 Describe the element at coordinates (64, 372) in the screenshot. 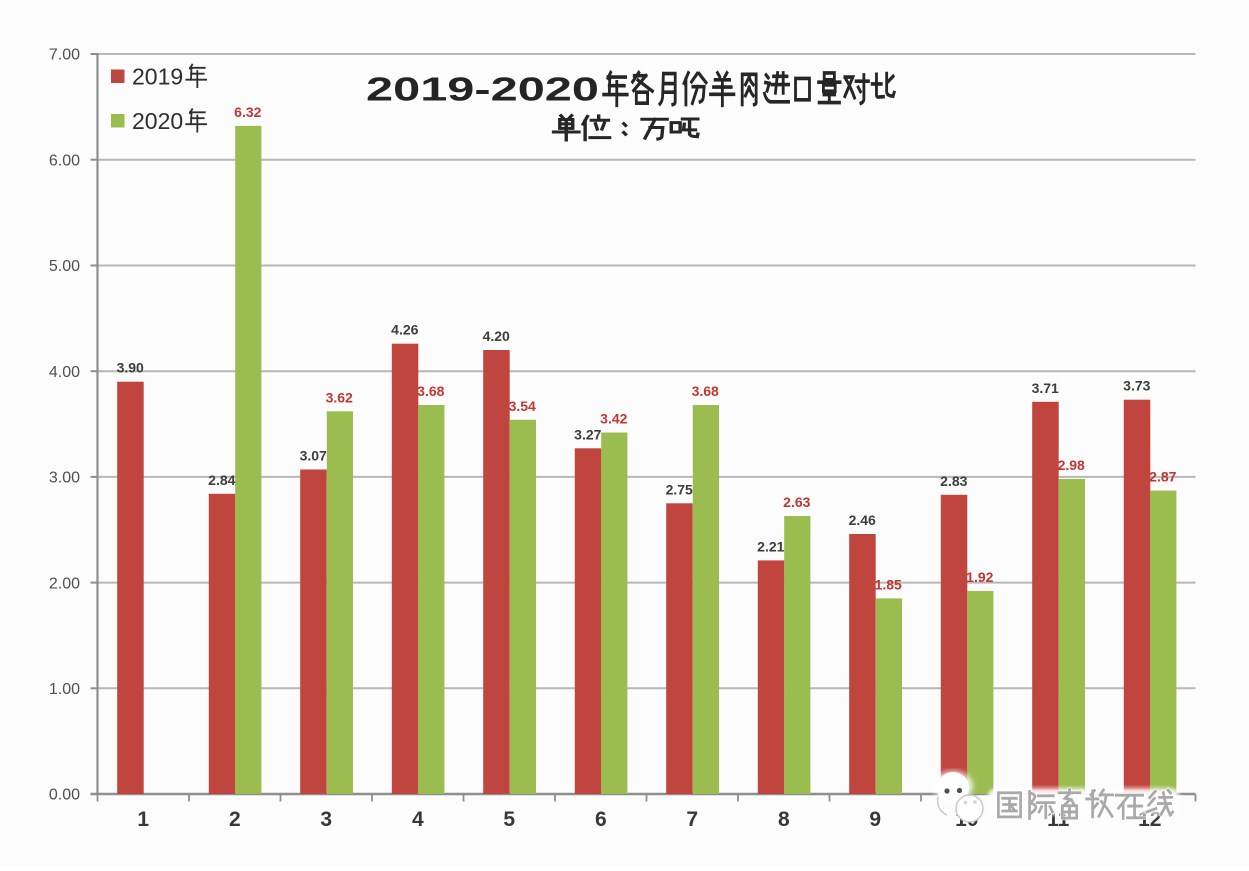

I see `svg-text: 4.00` at that location.